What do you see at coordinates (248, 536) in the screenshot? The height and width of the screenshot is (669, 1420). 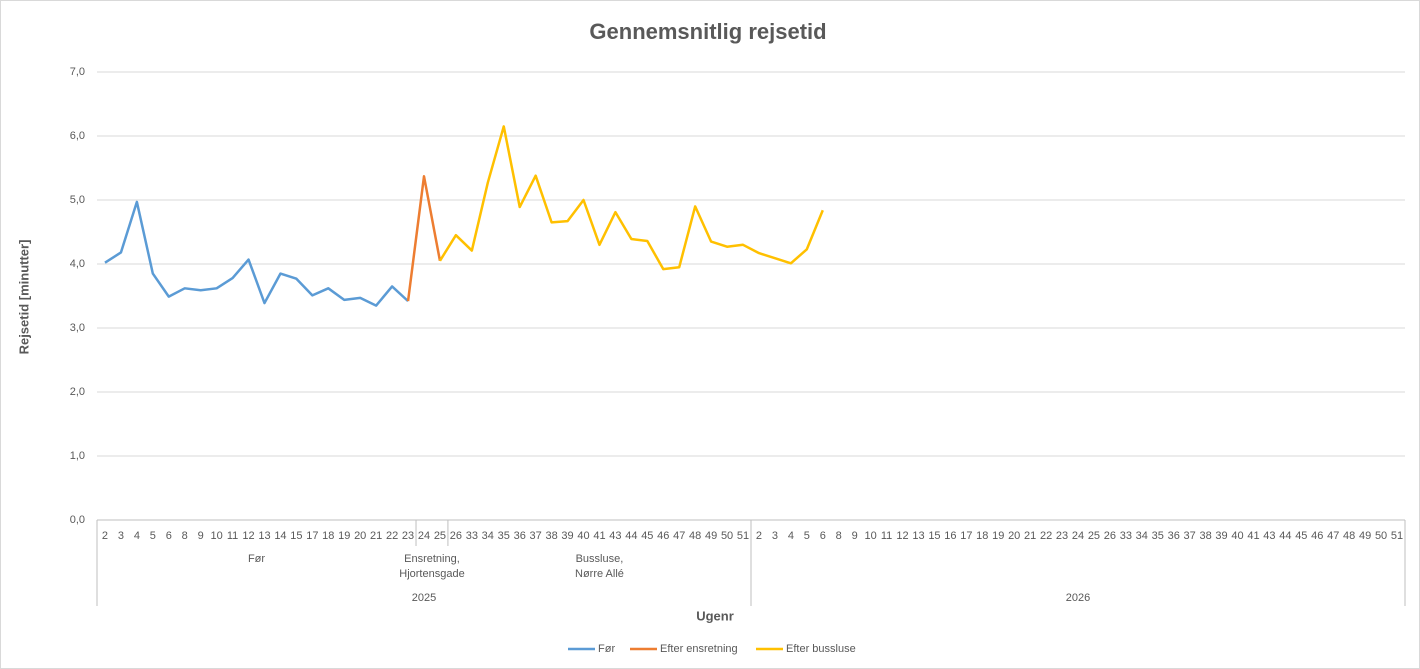 I see `x-tick-label: 12` at bounding box center [248, 536].